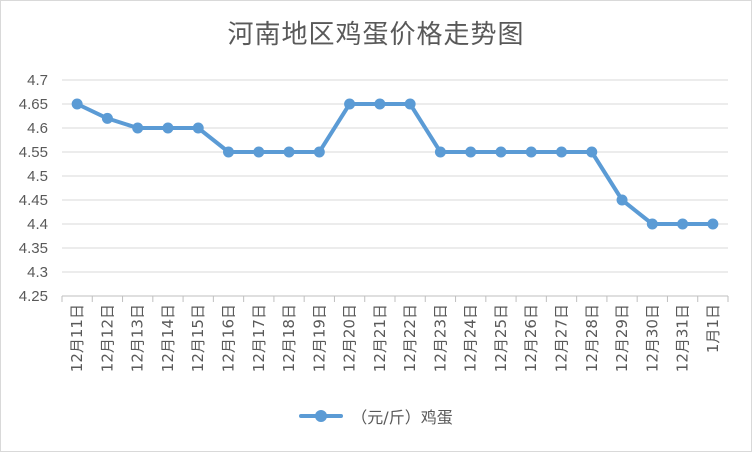 This screenshot has width=752, height=452. Describe the element at coordinates (37, 176) in the screenshot. I see `y-tick-label: 4.5` at that location.